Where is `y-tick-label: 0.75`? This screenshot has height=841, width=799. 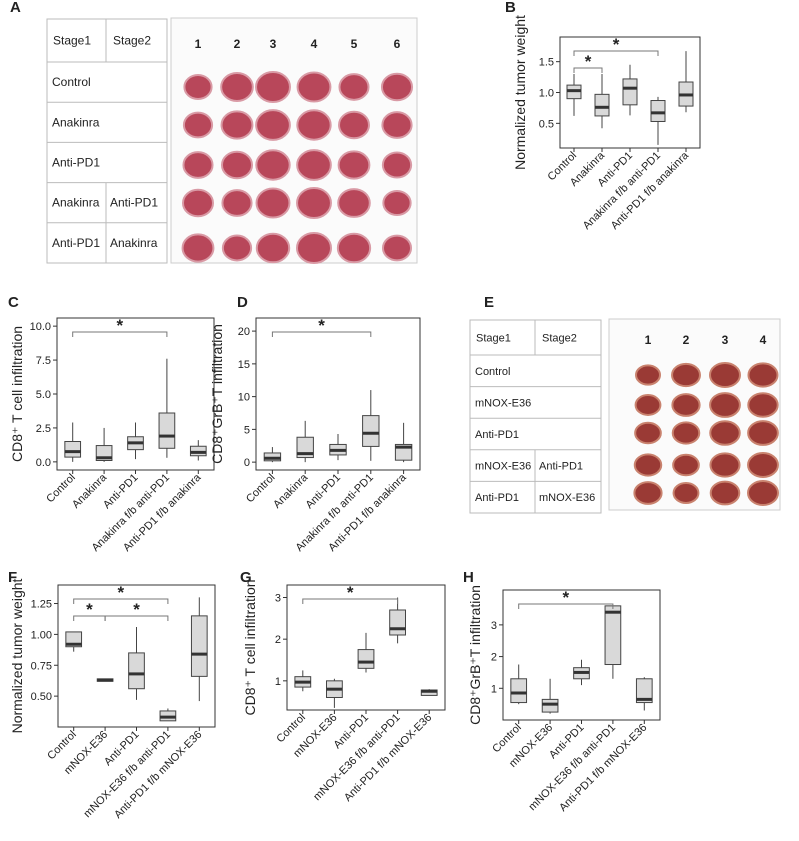 y-tick-label: 0.75 is located at coordinates (41, 666).